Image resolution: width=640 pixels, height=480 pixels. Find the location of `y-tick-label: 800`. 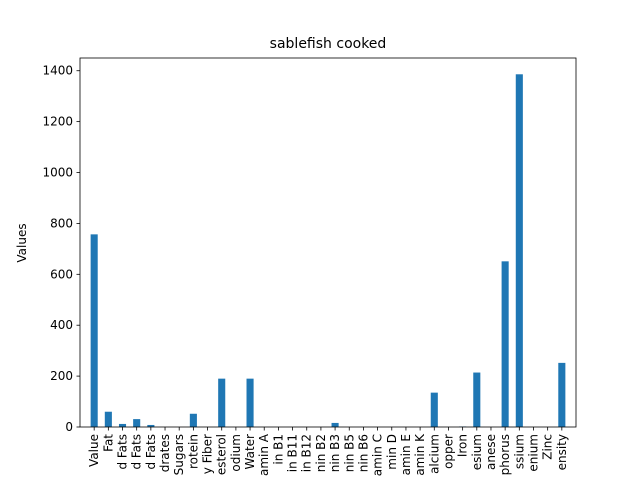

y-tick-label: 800 is located at coordinates (61, 223).